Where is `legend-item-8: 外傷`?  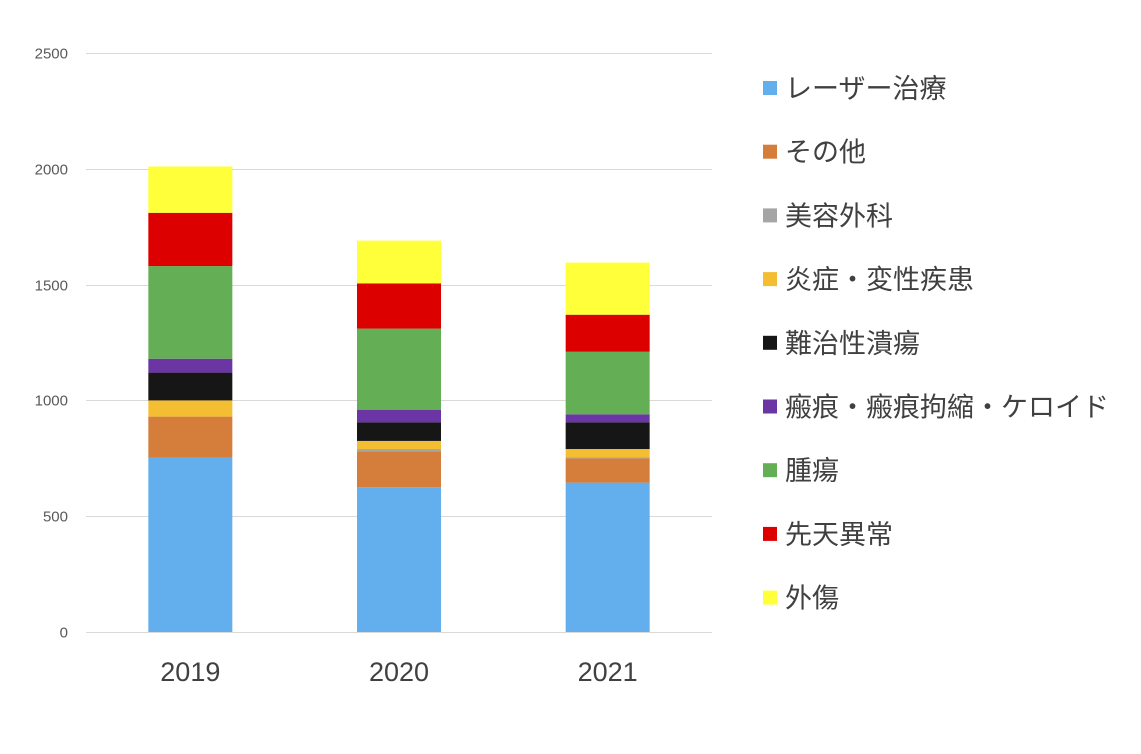 legend-item-8: 外傷 is located at coordinates (801, 599).